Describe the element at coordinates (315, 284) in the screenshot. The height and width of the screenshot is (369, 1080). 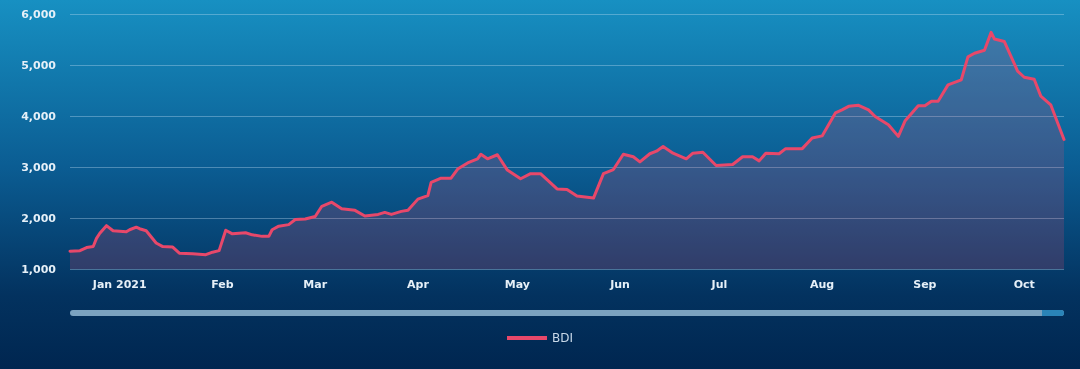
I see `x-tick-label: Mar` at that location.